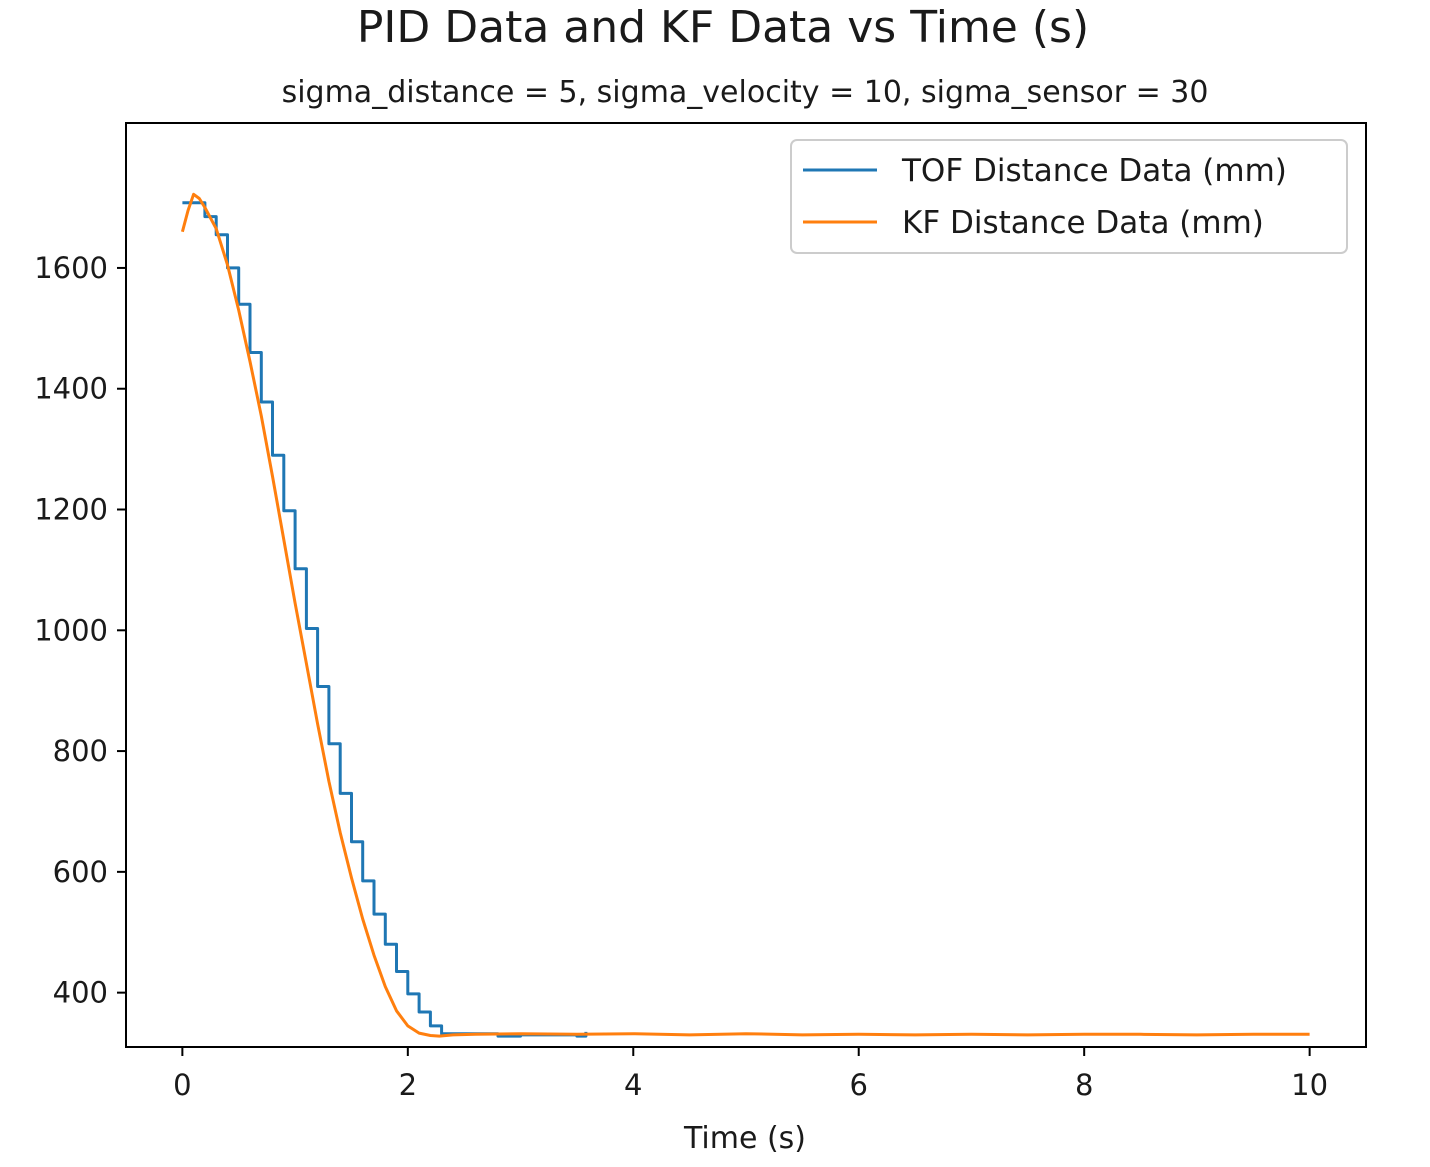 Image resolution: width=1430 pixels, height=1167 pixels. What do you see at coordinates (71, 389) in the screenshot?
I see `y-tick-label: 1400` at bounding box center [71, 389].